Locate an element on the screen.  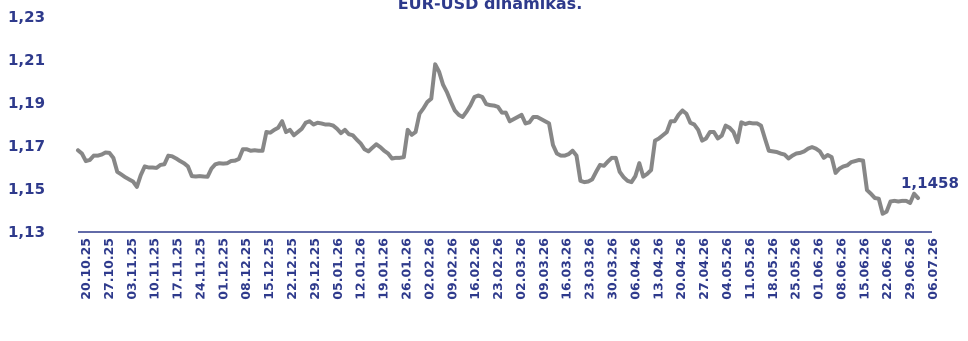
last-value-label: 1,1458 is located at coordinates (930, 183).